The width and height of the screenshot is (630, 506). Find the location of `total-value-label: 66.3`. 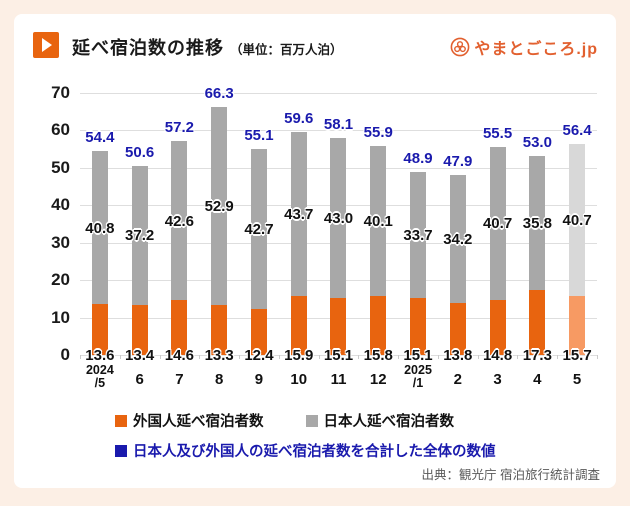

total-value-label: 66.3 is located at coordinates (219, 94).